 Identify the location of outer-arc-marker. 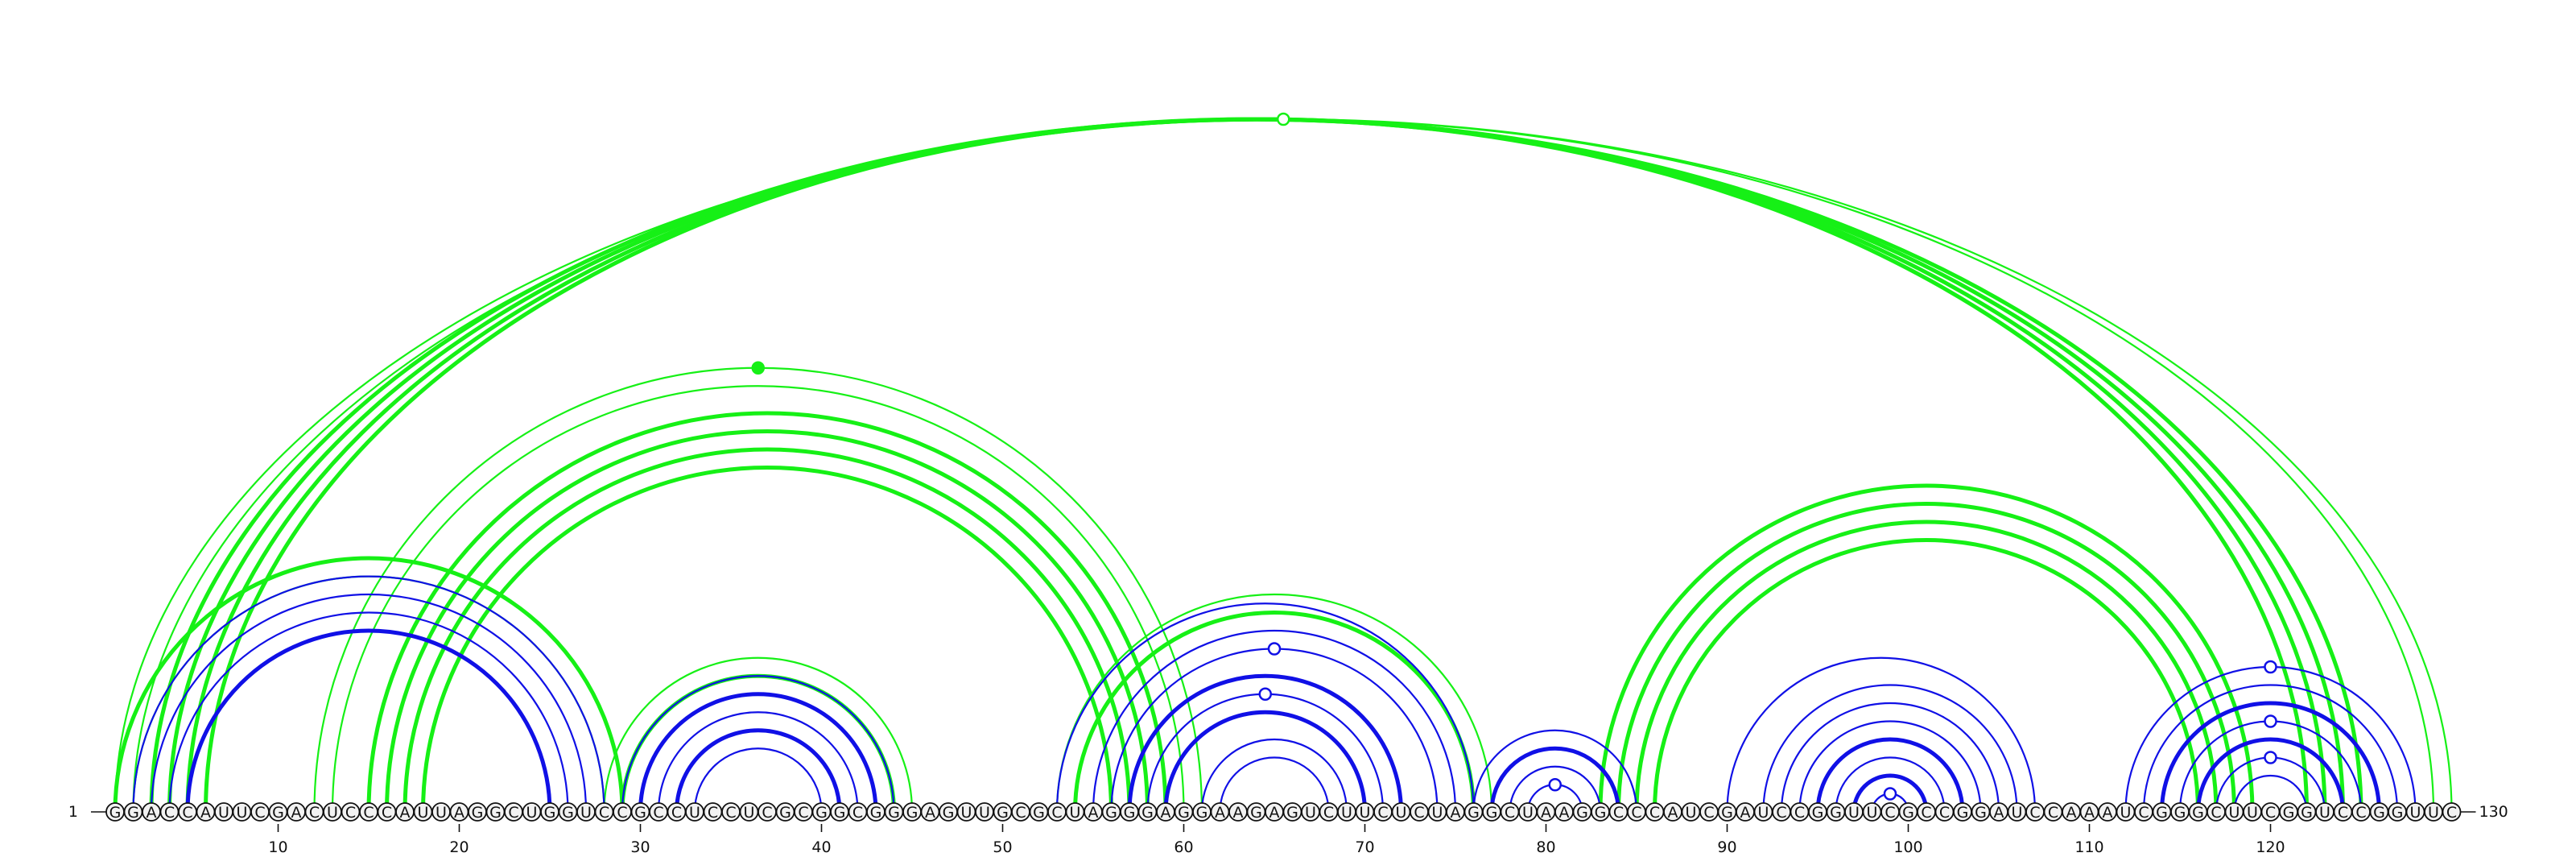
(1283, 119).